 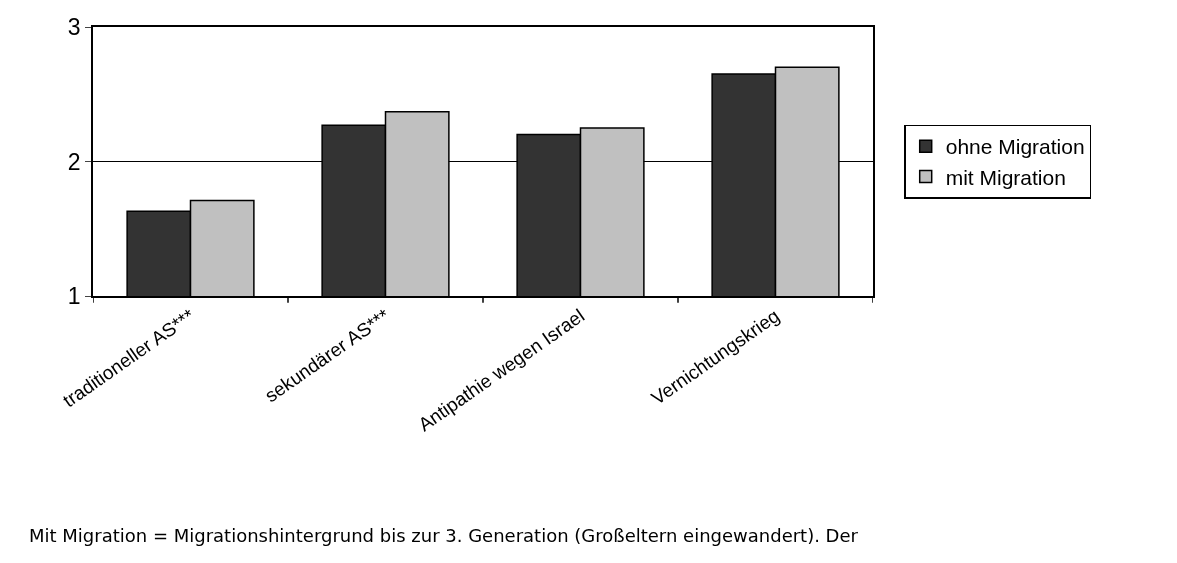 What do you see at coordinates (74, 27) in the screenshot?
I see `y-tick-label: 3` at bounding box center [74, 27].